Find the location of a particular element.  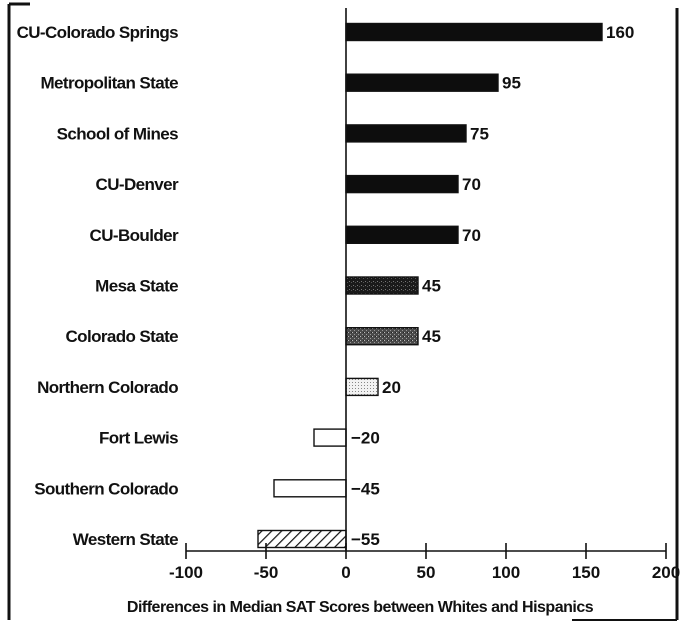

x-tick-label: 150 is located at coordinates (586, 572).